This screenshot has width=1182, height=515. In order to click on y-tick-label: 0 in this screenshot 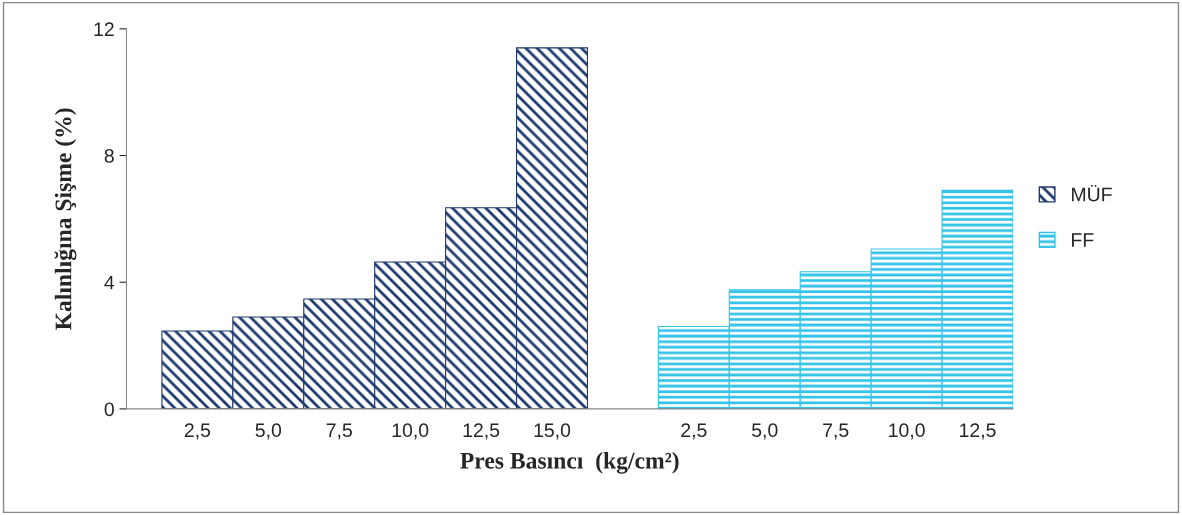, I will do `click(109, 409)`.